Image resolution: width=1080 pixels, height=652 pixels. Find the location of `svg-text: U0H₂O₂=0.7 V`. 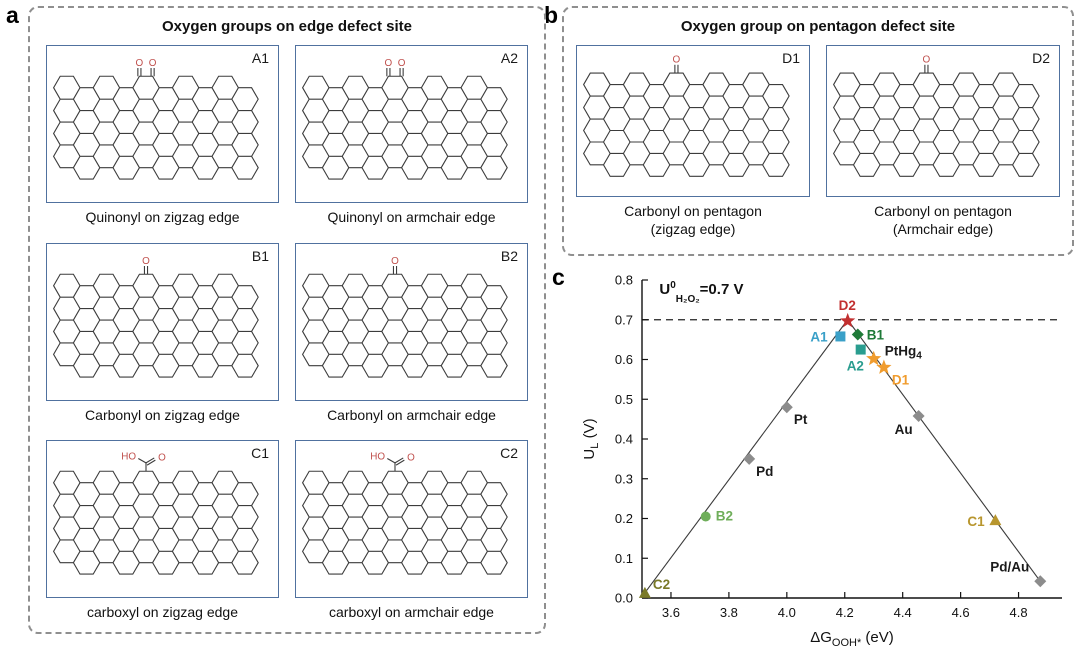

svg-text: U0H₂O₂=0.7 V is located at coordinates (701, 292).